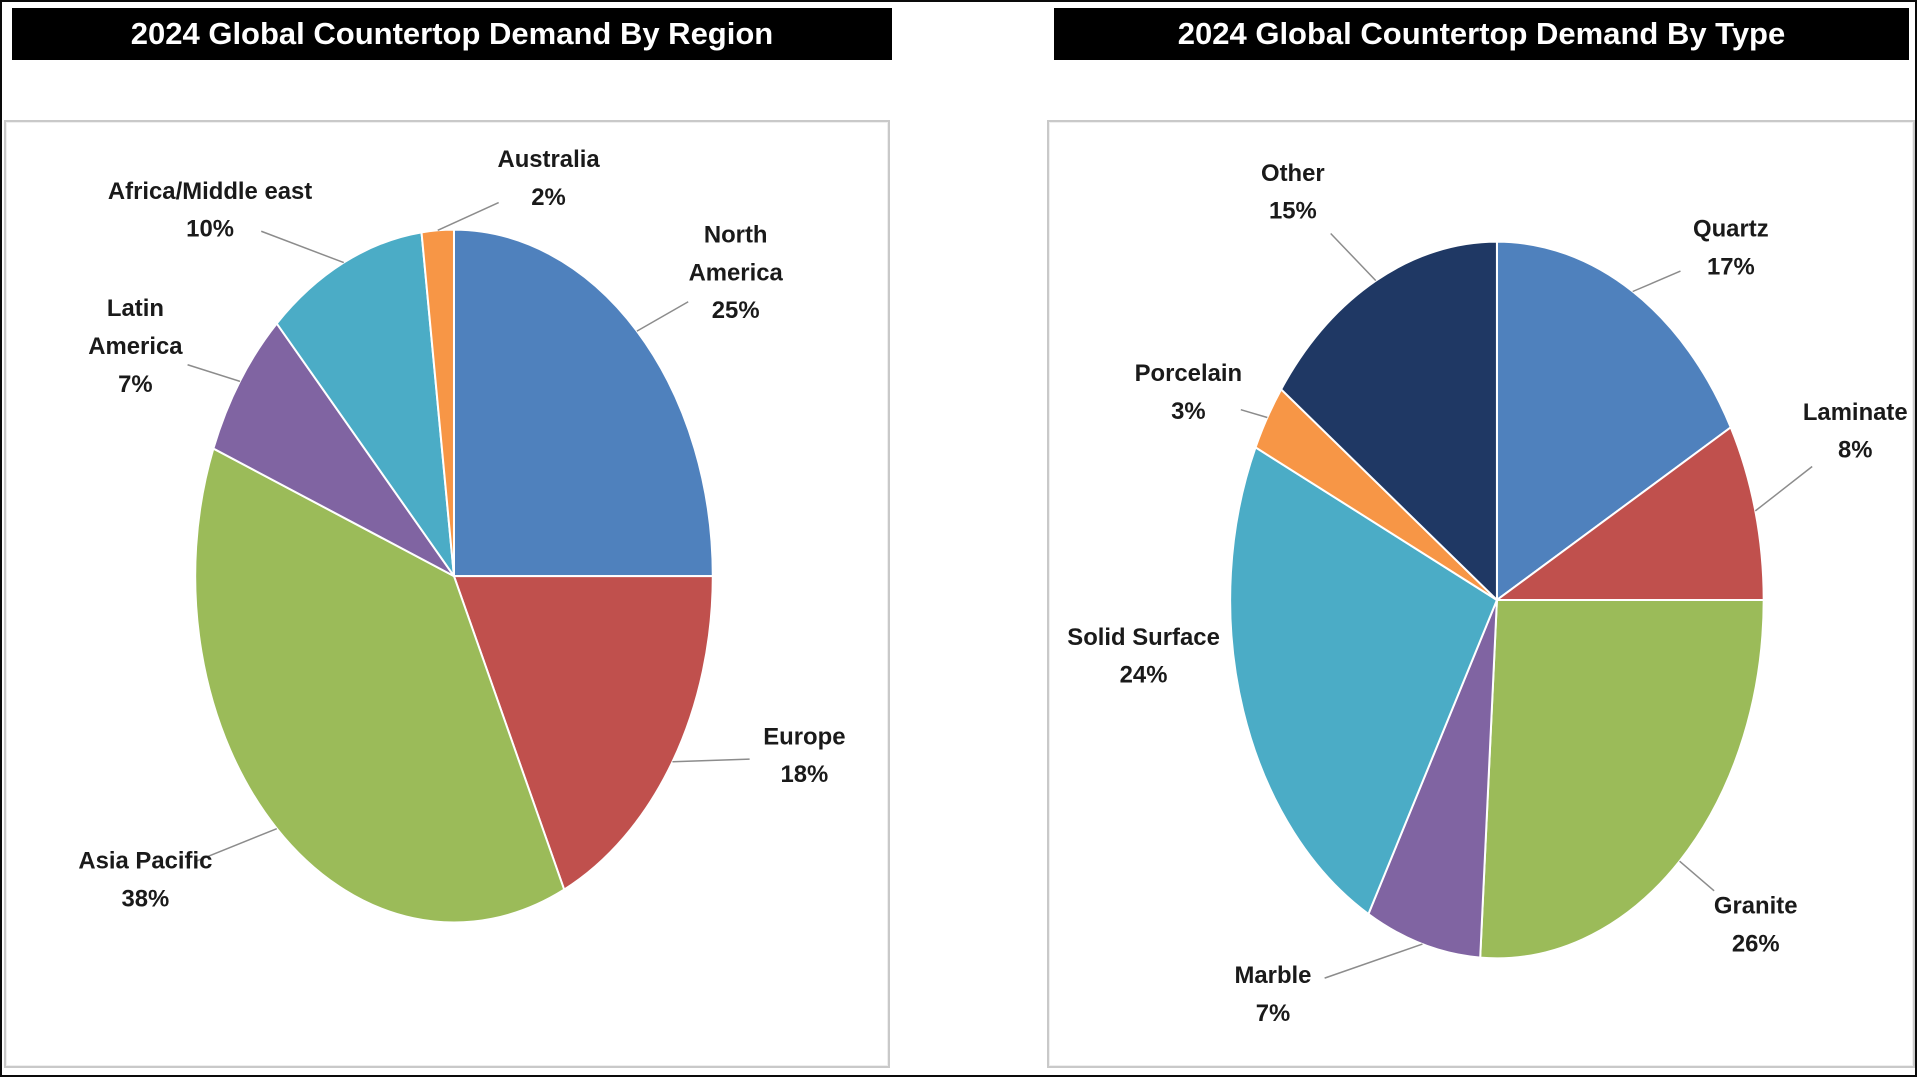 This screenshot has height=1077, width=1917. Describe the element at coordinates (1855, 431) in the screenshot. I see `pie-label-laminate: Laminate 8%` at that location.